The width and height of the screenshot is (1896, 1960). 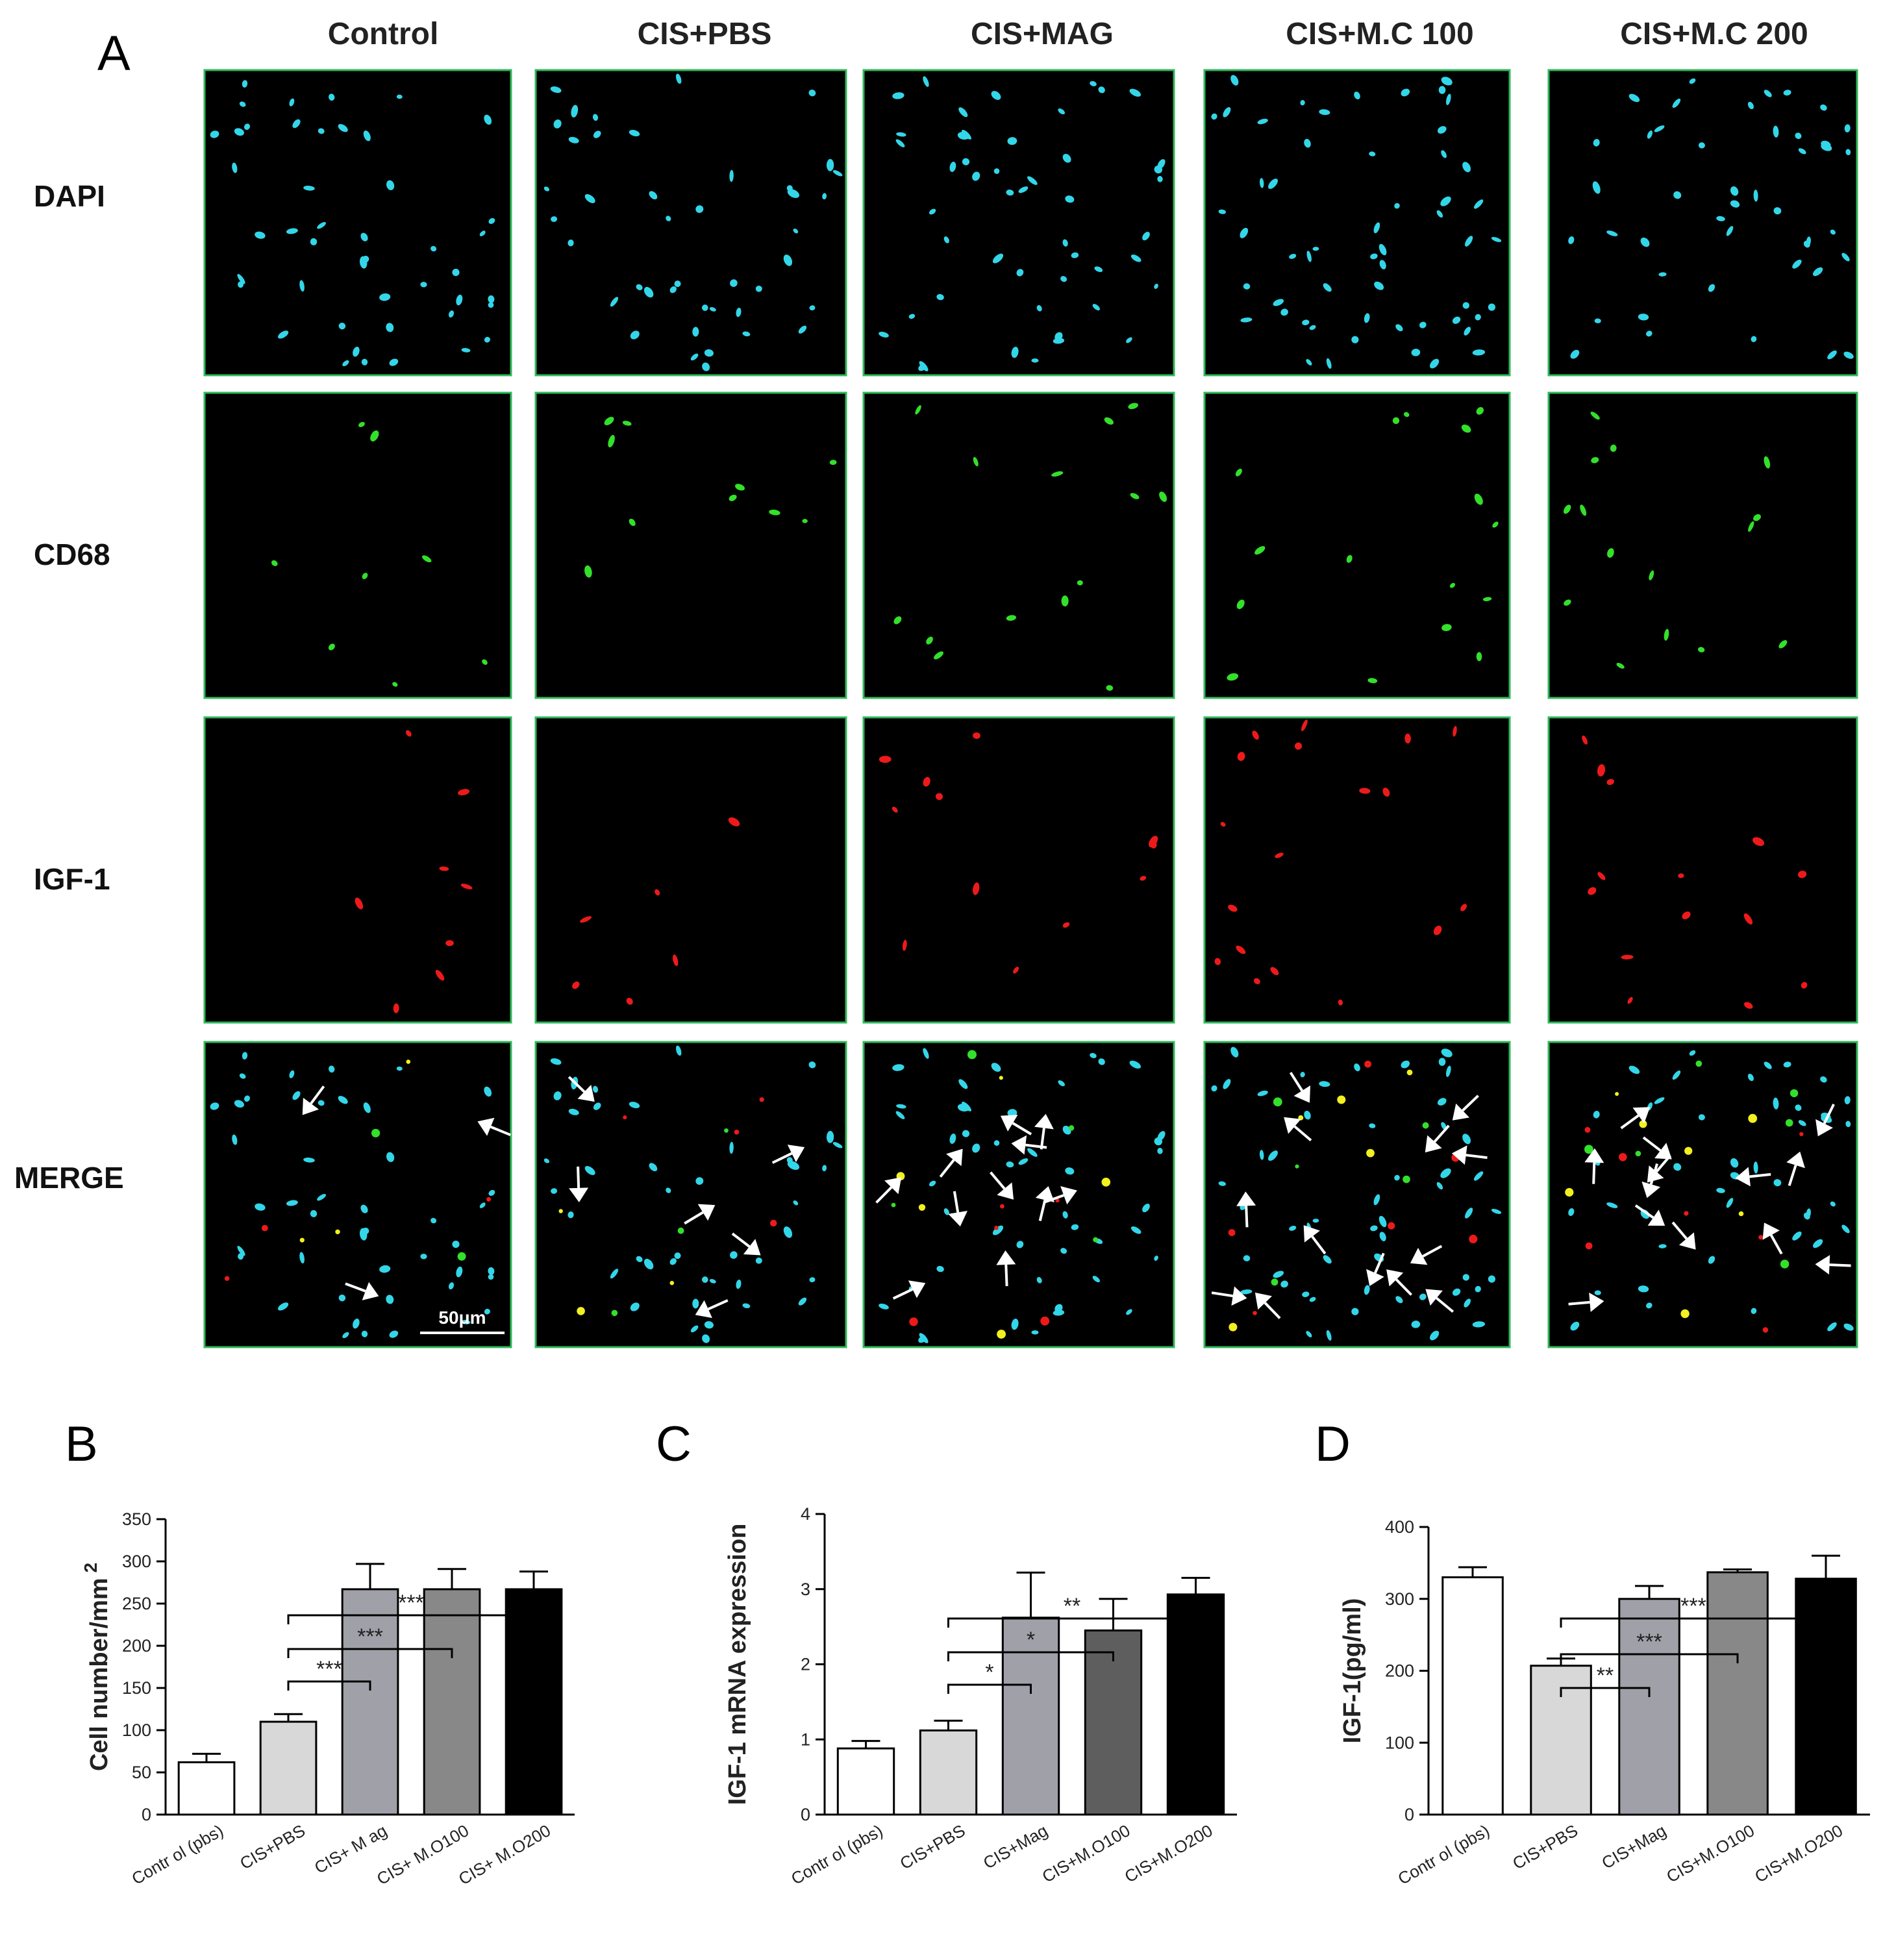 I want to click on y-tick-label: 0, so click(x=806, y=1814).